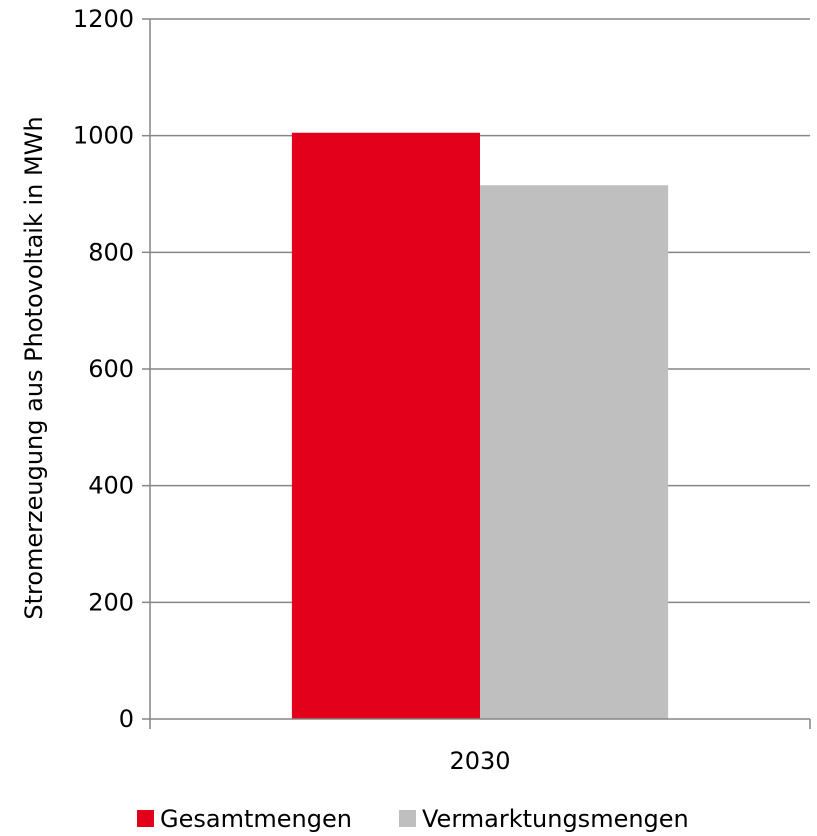  I want to click on y-tick-label: 600, so click(111, 369).